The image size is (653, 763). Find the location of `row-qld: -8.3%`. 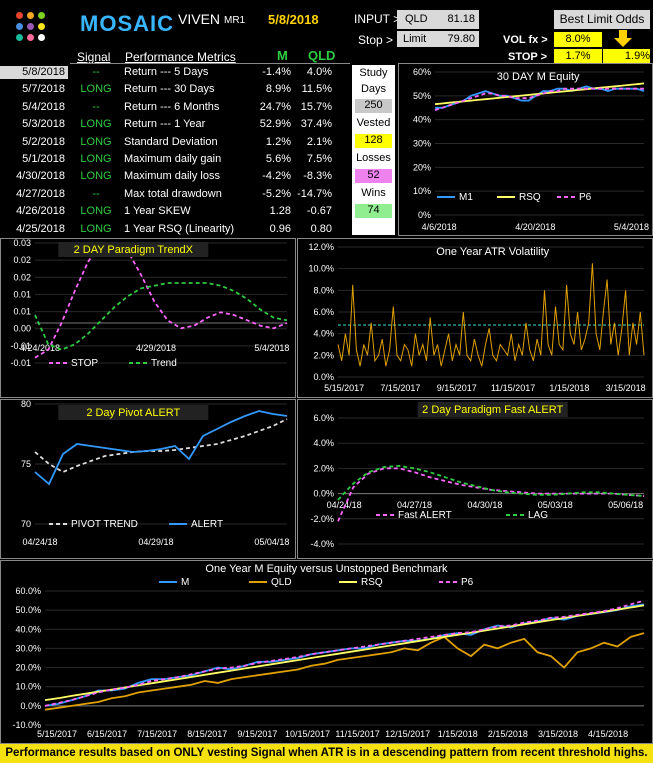

row-qld: -8.3% is located at coordinates (317, 176).